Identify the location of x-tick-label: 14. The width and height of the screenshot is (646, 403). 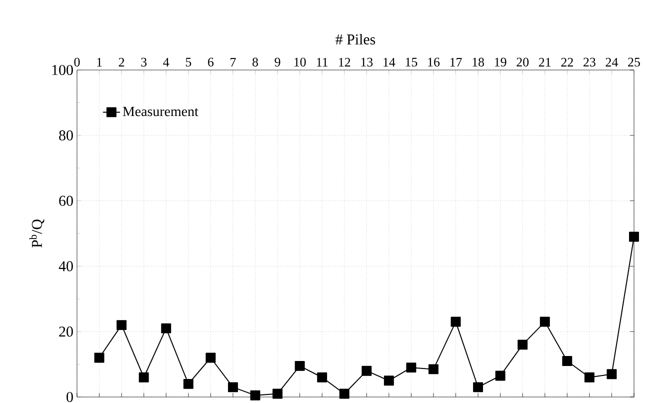
(390, 62).